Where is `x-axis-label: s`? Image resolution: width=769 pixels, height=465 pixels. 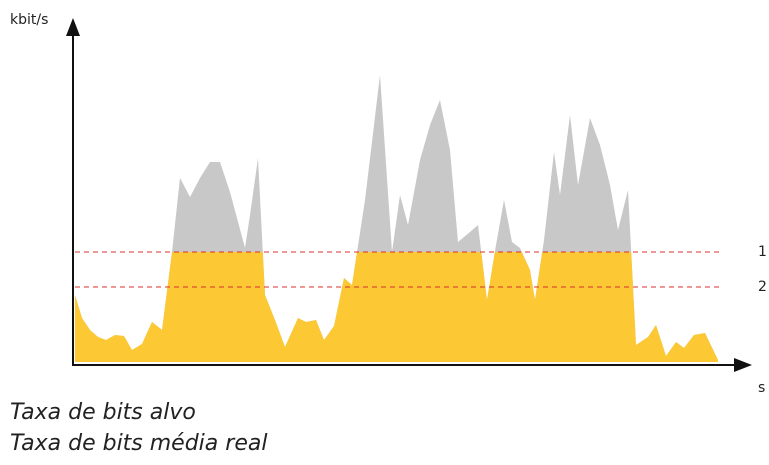 x-axis-label: s is located at coordinates (761, 388).